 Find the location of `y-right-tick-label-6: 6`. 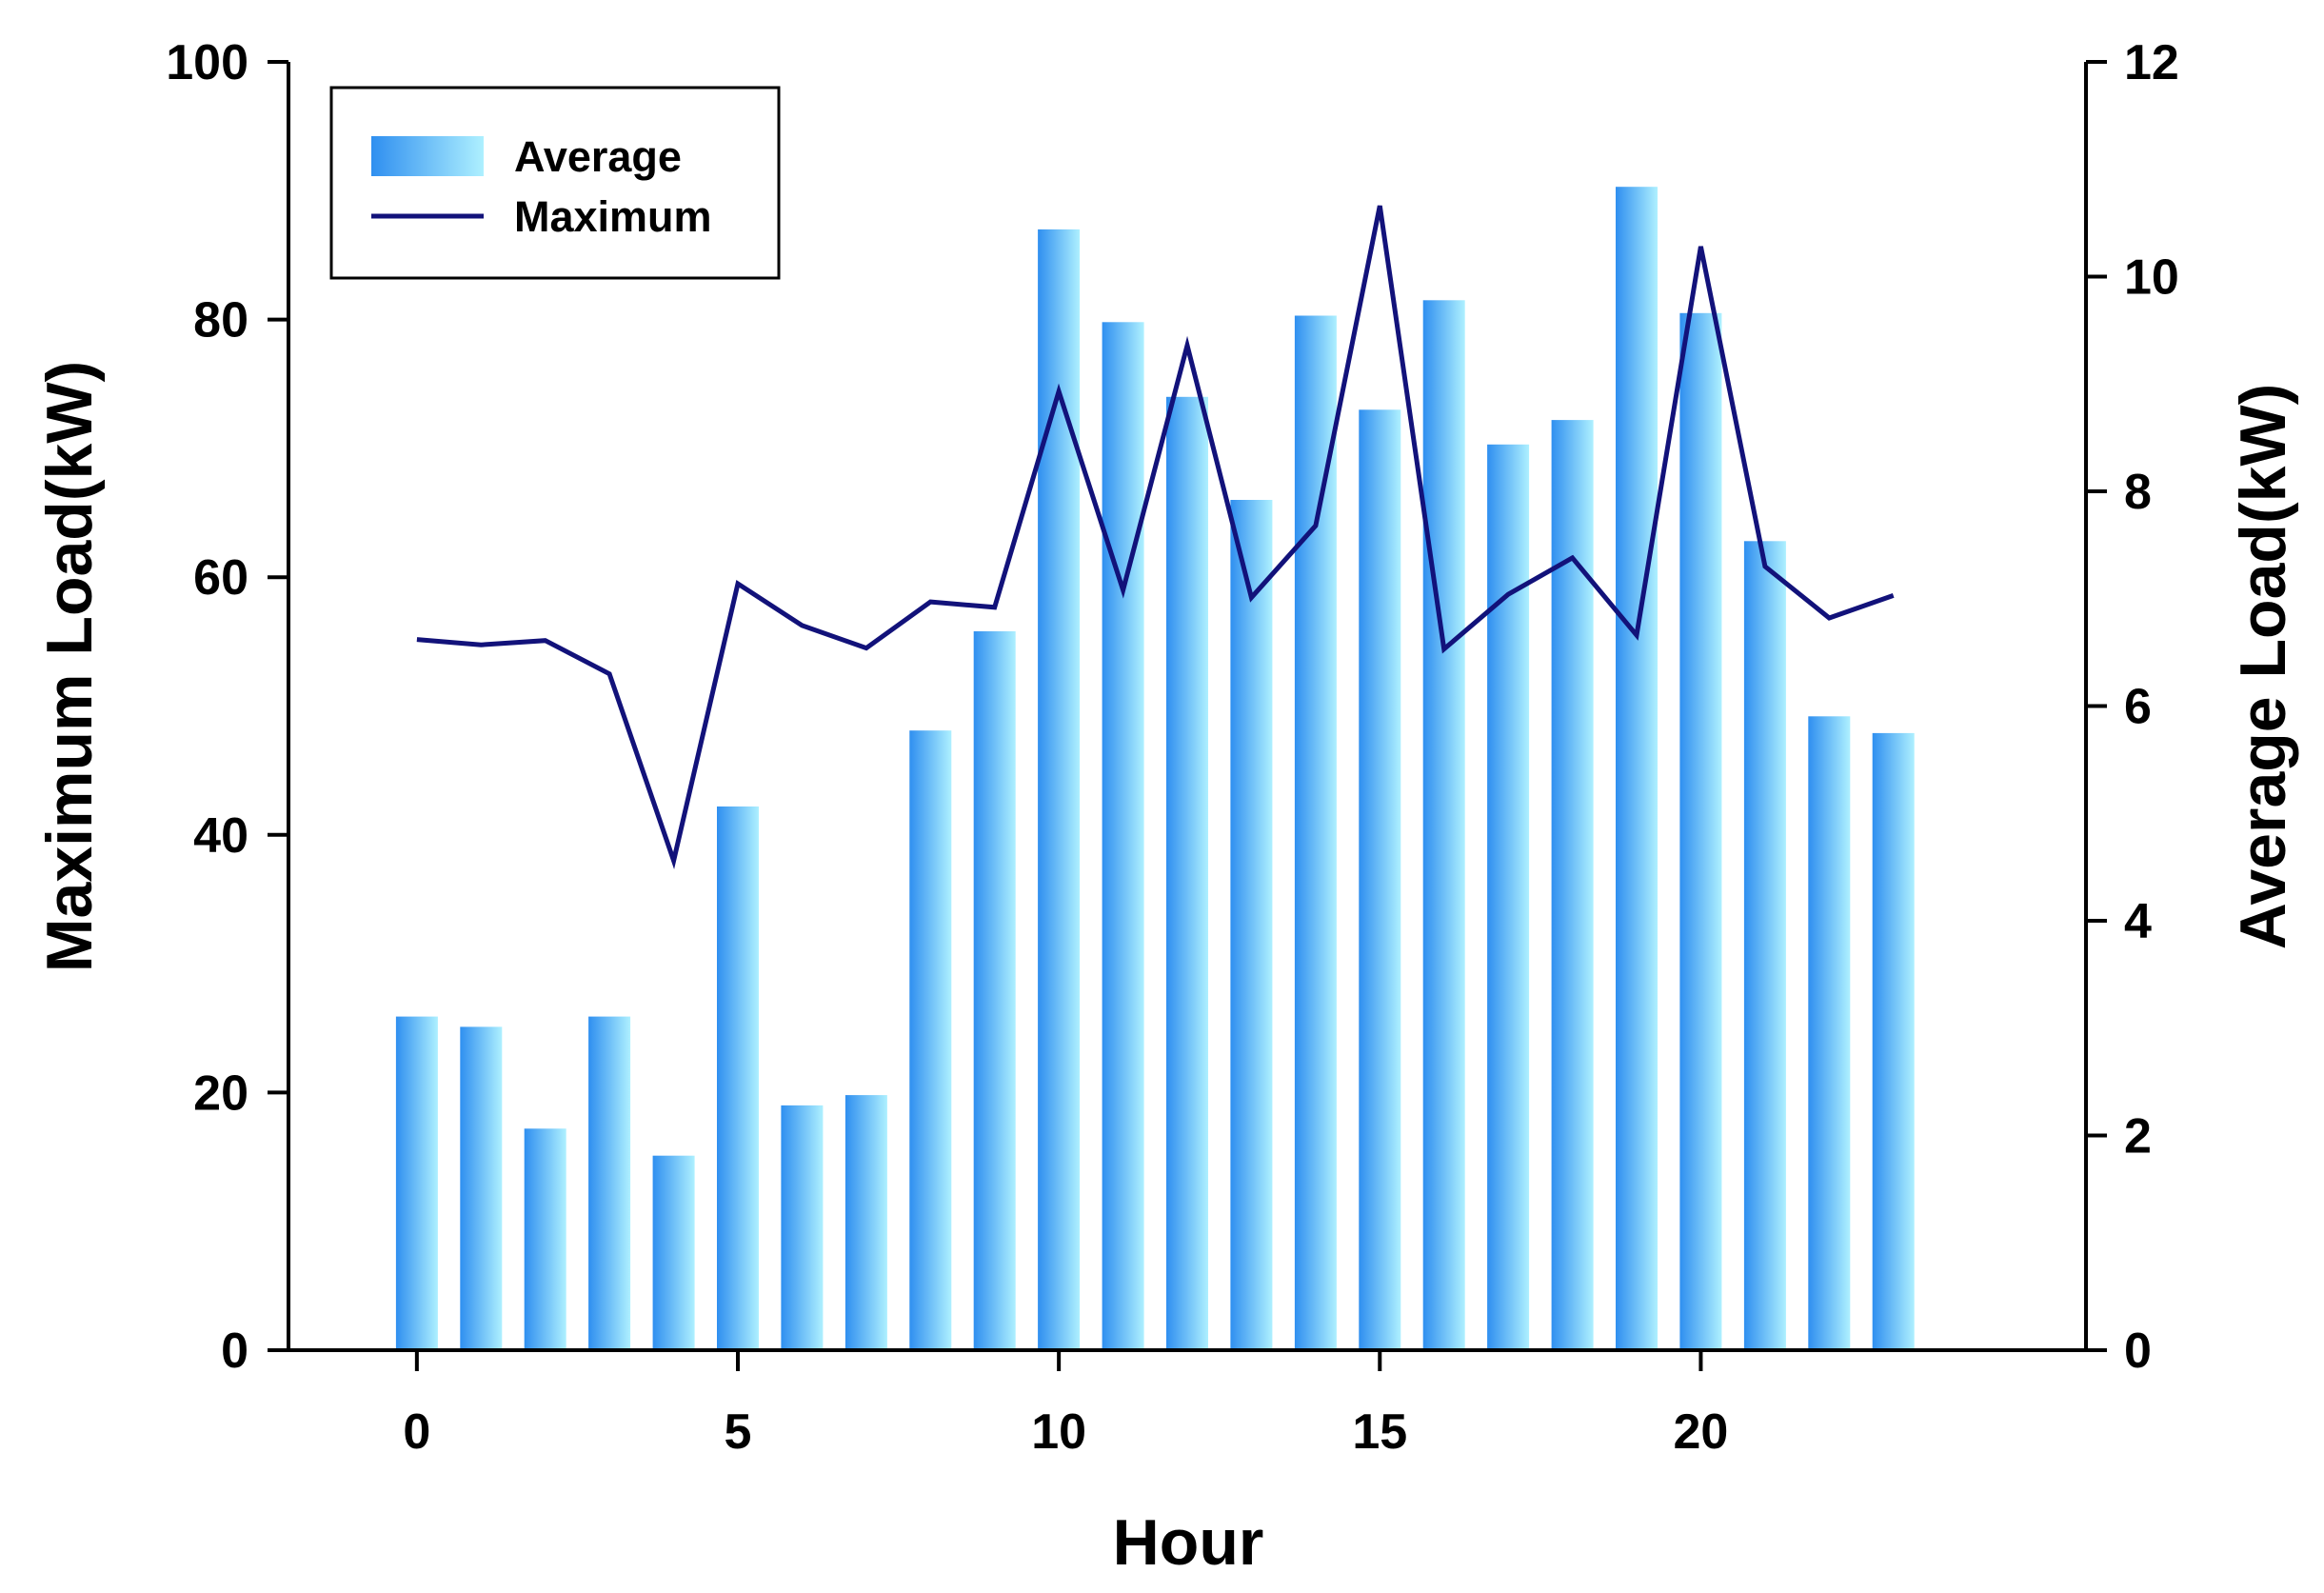

y-right-tick-label-6: 6 is located at coordinates (2138, 708).